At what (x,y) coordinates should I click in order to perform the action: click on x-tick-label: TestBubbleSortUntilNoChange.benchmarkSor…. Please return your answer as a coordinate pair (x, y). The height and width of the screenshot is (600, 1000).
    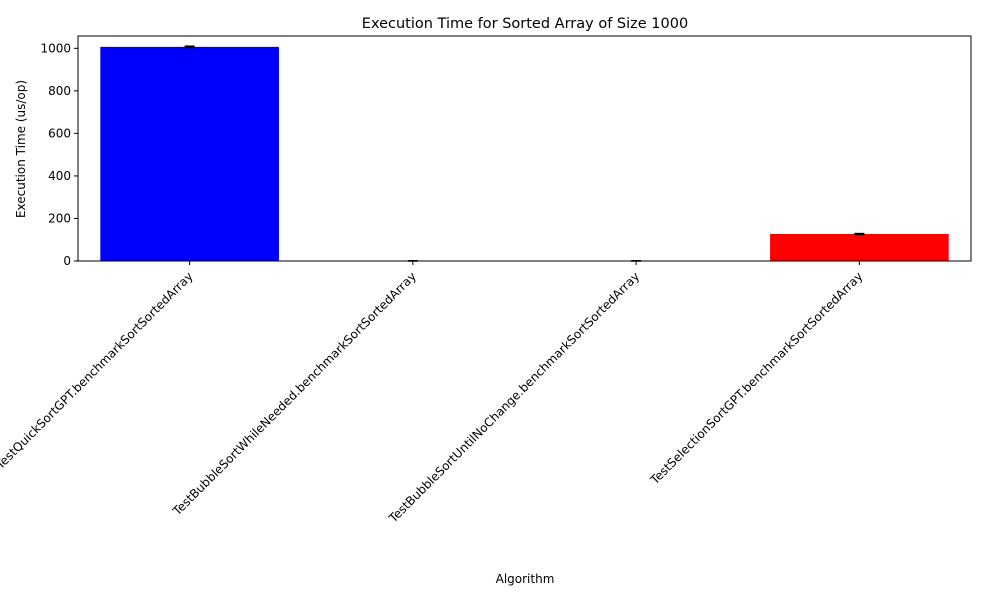
    Looking at the image, I should click on (513, 397).